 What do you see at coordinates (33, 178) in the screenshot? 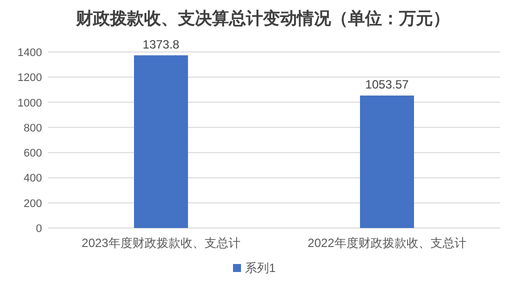
I see `y-tick-label: 400` at bounding box center [33, 178].